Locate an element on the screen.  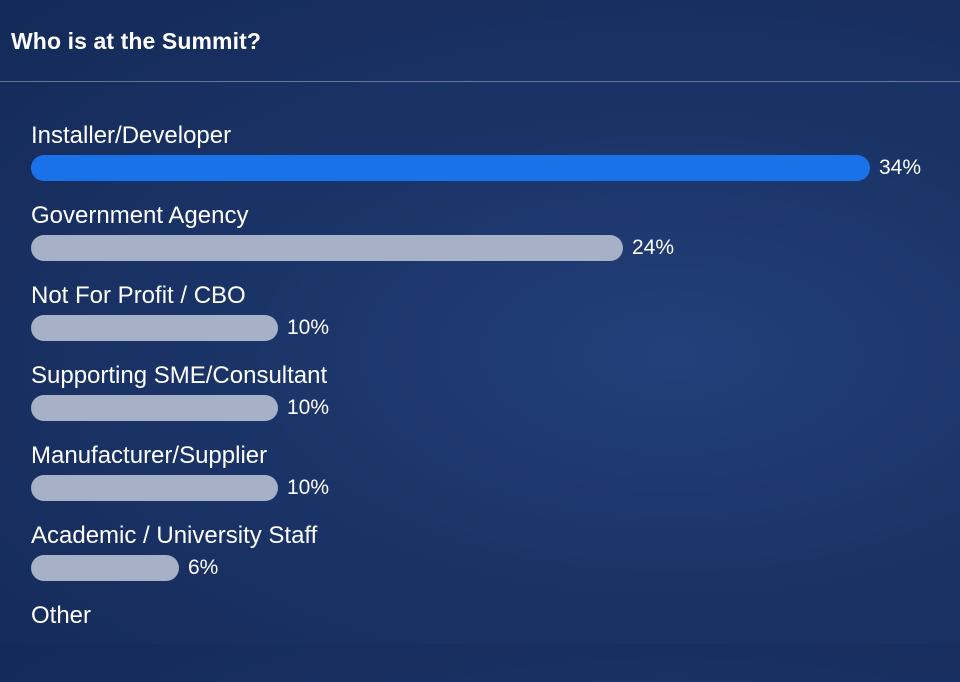
bar-row: Academic / University Staff 6% is located at coordinates (491, 562).